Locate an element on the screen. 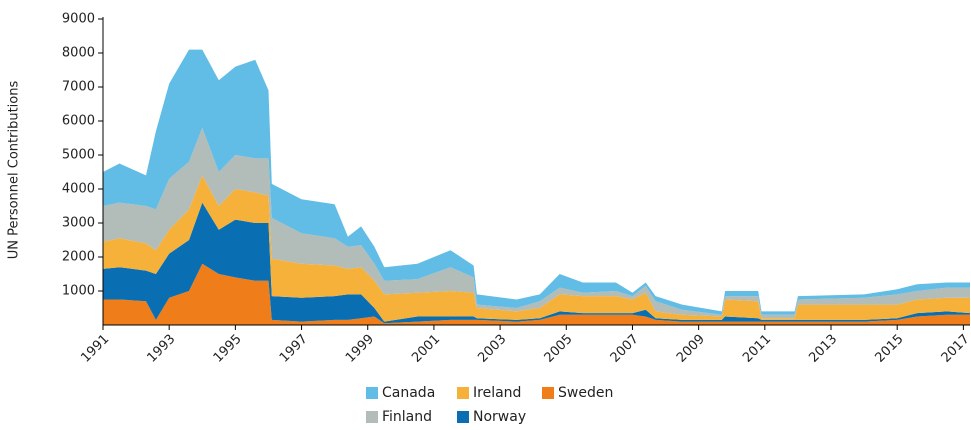  x-tick-label: 2005 is located at coordinates (559, 349).